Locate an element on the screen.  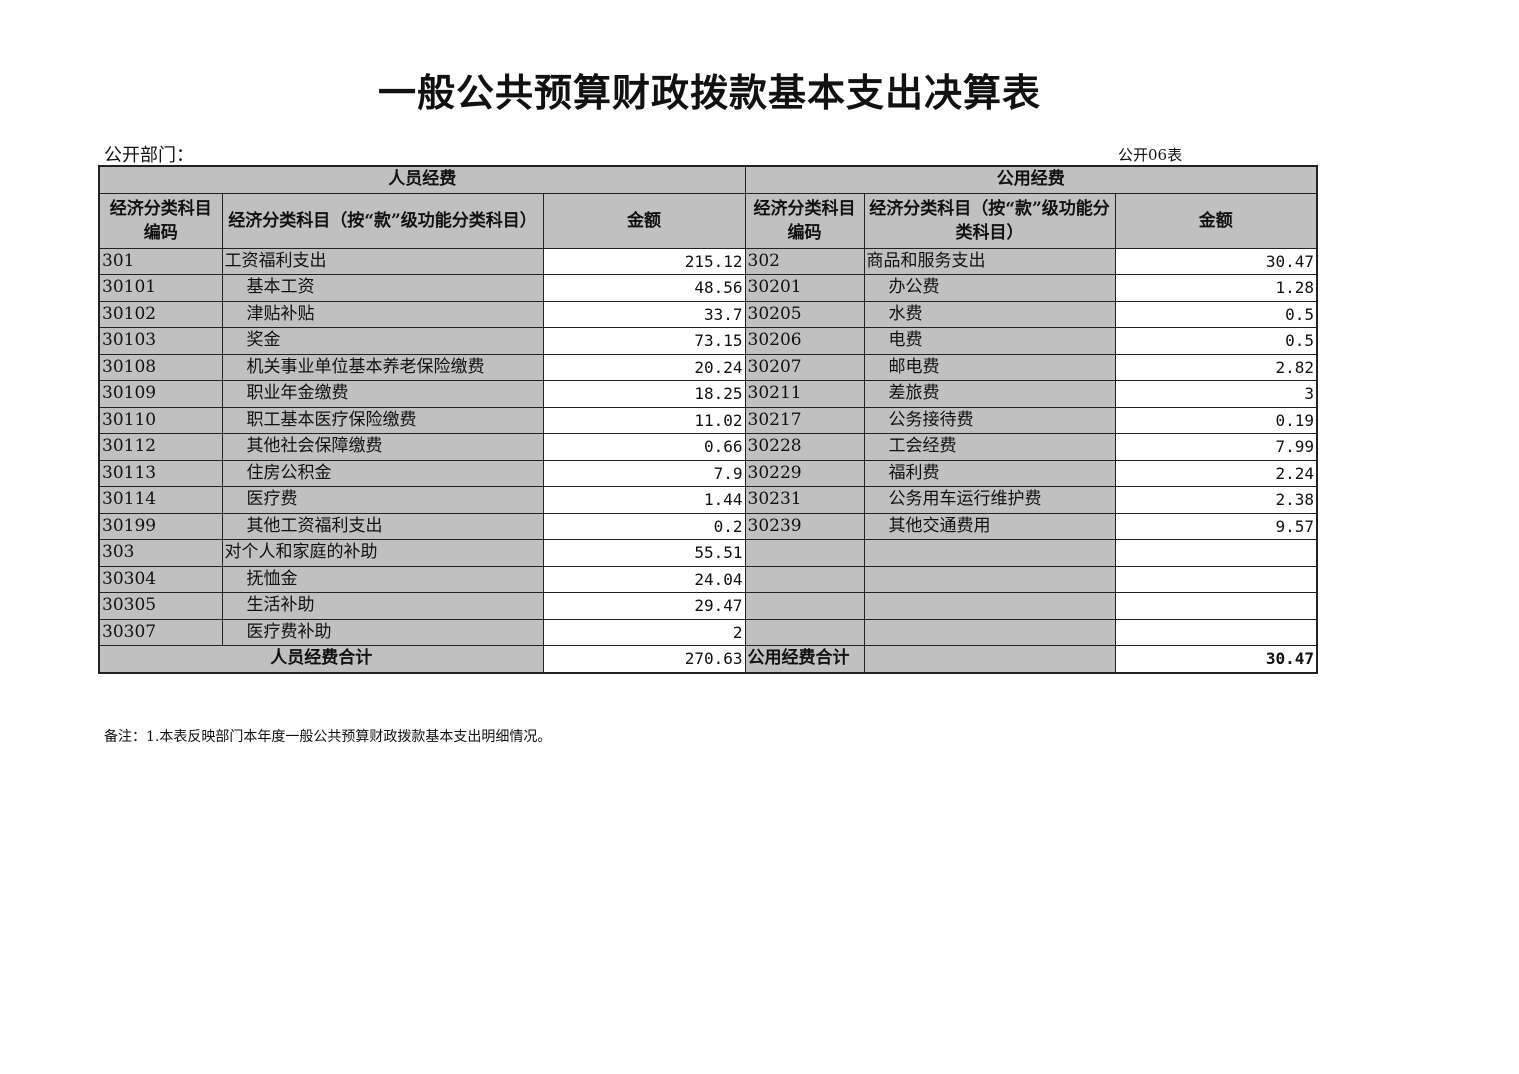
right-name: 福利费 is located at coordinates (989, 473).